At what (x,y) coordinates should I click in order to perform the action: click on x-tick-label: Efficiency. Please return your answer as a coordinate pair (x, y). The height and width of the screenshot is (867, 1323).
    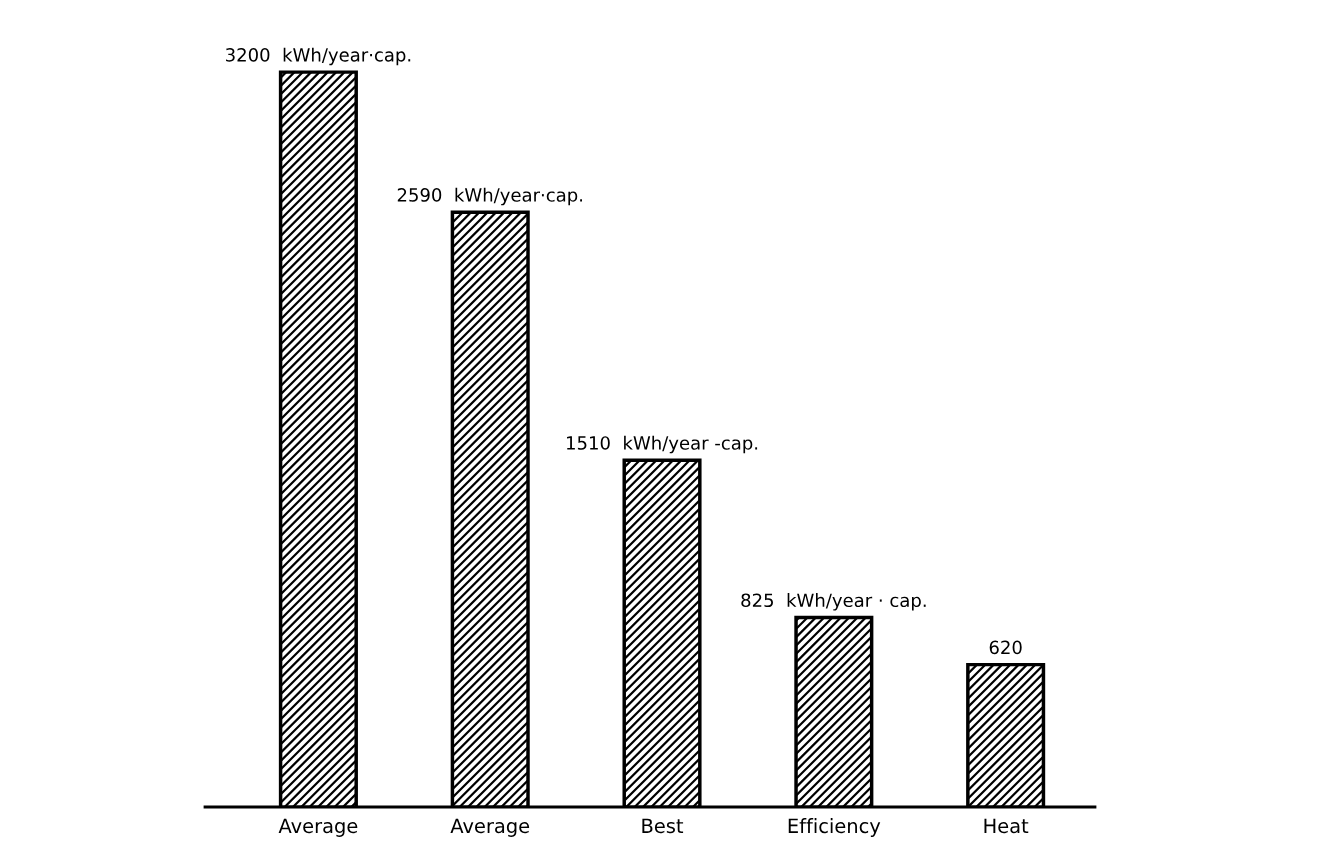
    Looking at the image, I should click on (834, 827).